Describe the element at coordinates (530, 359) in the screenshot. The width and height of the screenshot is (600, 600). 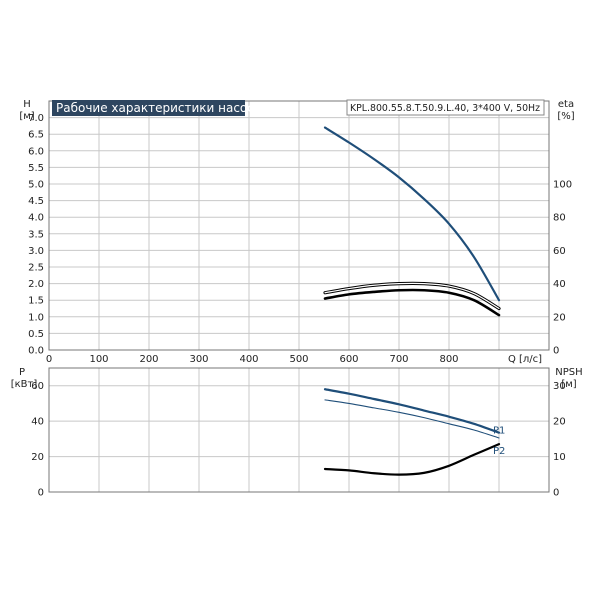
I see `q-axis-unit: [л/с]` at that location.